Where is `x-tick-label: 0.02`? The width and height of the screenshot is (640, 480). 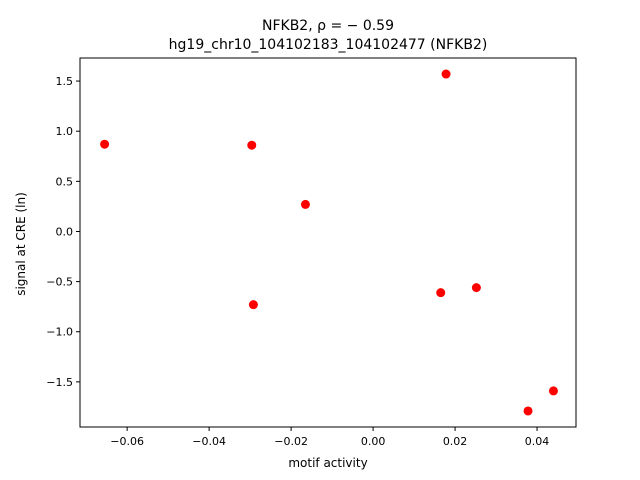 x-tick-label: 0.02 is located at coordinates (455, 441).